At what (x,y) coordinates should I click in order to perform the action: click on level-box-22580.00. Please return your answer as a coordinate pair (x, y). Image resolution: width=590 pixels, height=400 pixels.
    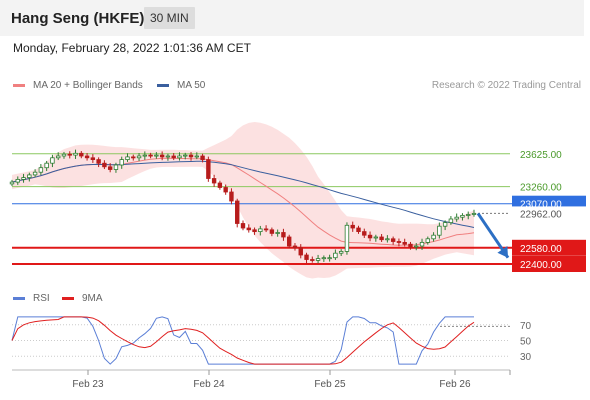
    Looking at the image, I should click on (549, 247).